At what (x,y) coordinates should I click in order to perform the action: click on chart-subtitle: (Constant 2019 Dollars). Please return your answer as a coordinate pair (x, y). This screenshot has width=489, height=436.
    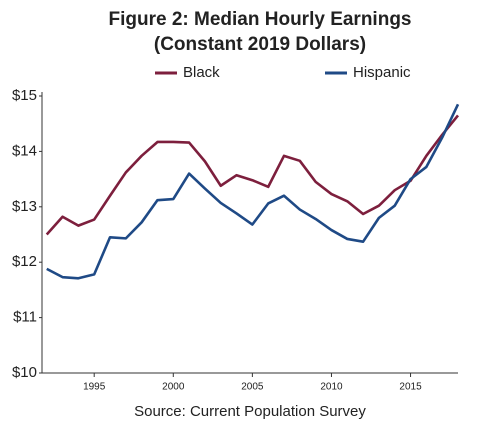
    Looking at the image, I should click on (260, 44).